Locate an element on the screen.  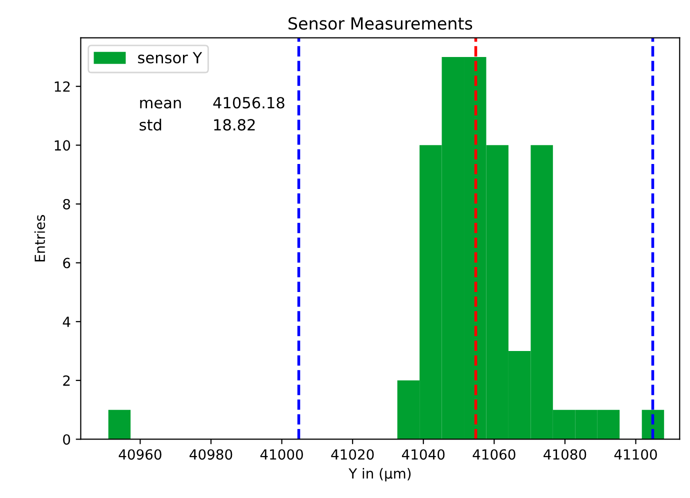
y-tick-label: 2 is located at coordinates (66, 380).